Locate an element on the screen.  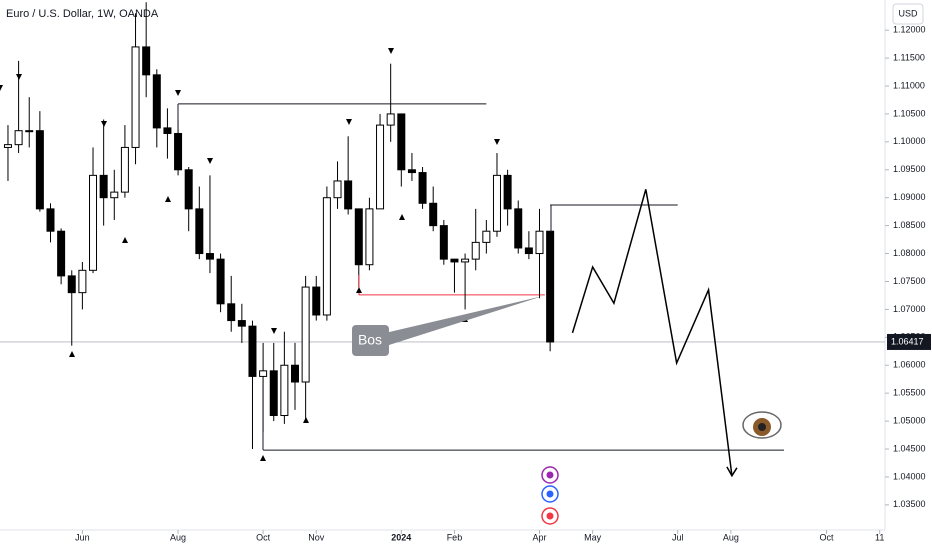
y-tick-label: 1.08000 is located at coordinates (909, 253).